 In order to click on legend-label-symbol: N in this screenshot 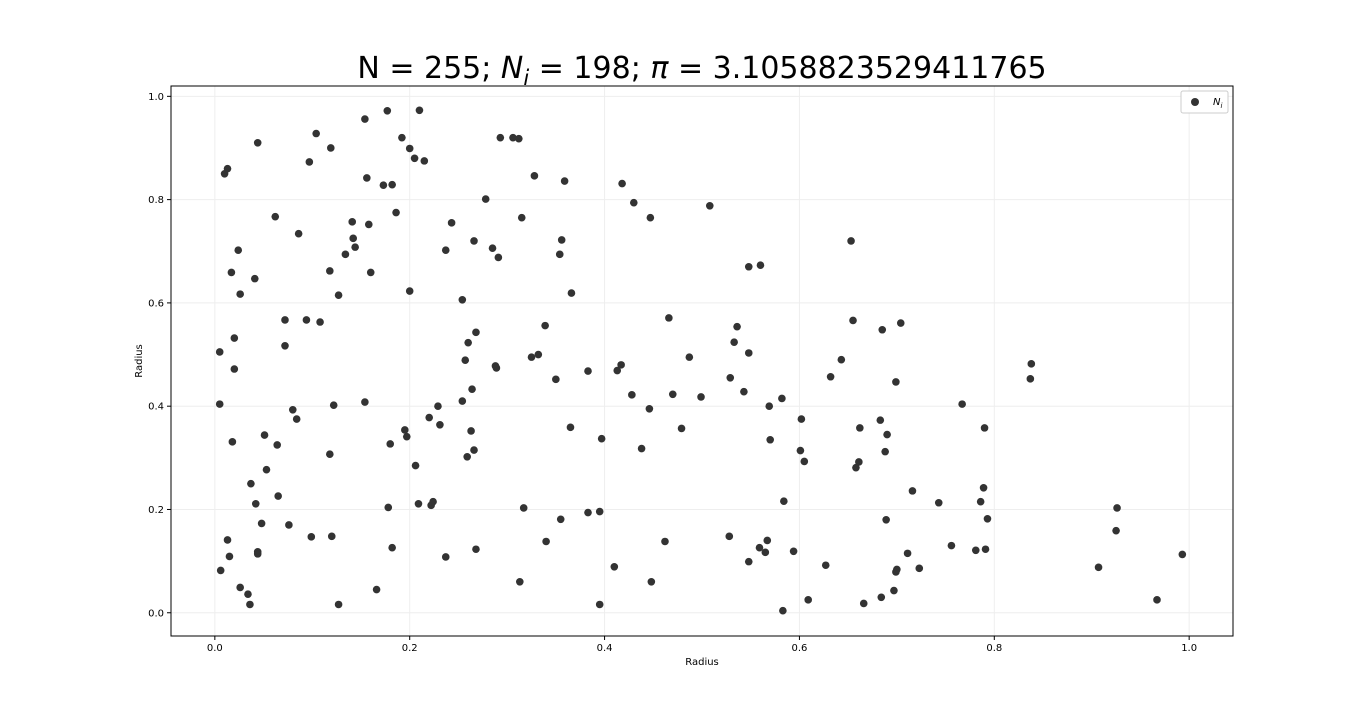, I will do `click(1217, 102)`.